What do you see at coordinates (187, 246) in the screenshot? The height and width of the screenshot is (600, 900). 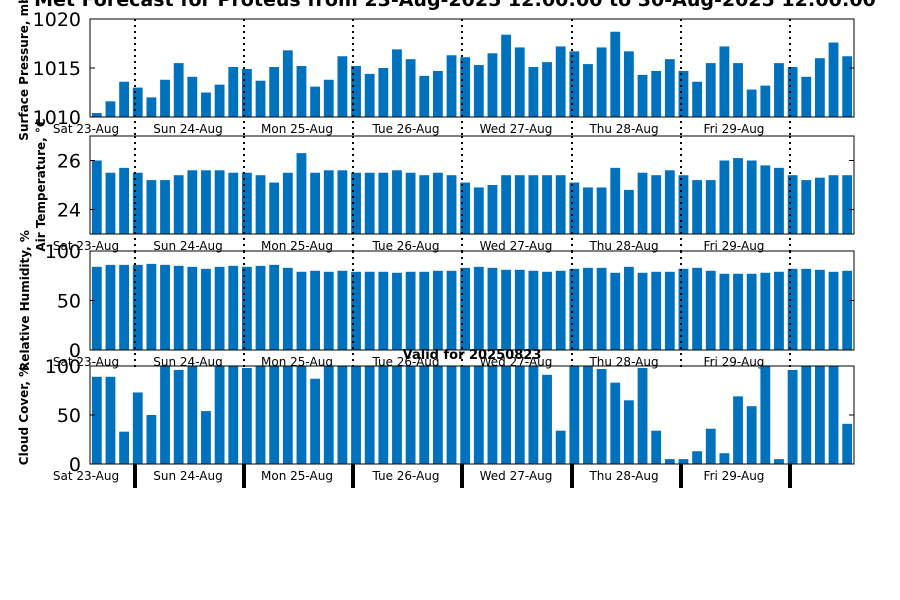 I see `x-day-label: Sun 24-Aug` at bounding box center [187, 246].